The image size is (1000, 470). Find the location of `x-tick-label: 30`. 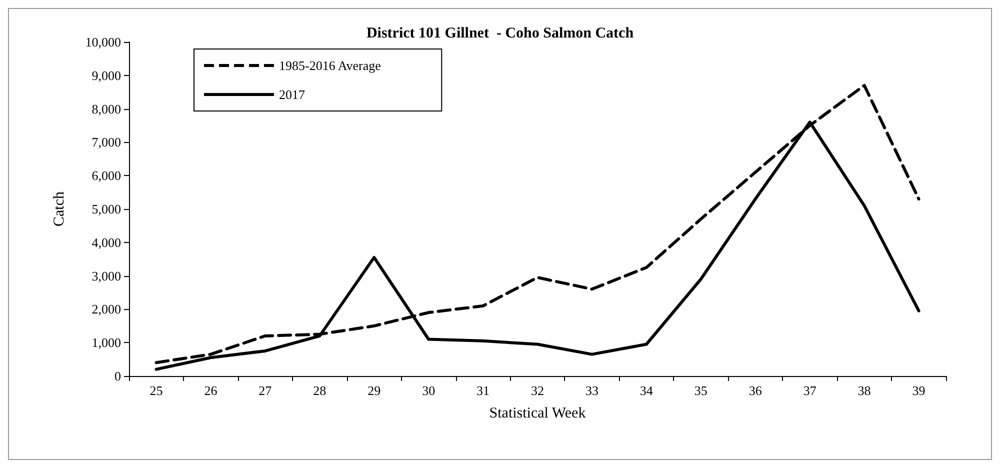

x-tick-label: 30 is located at coordinates (429, 390).